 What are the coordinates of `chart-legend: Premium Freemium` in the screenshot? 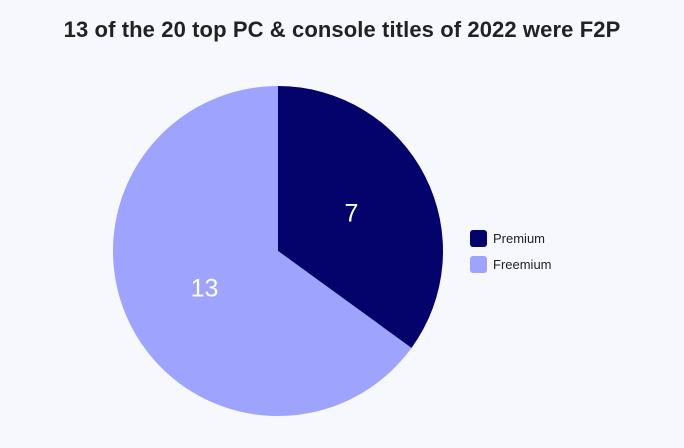 It's located at (511, 256).